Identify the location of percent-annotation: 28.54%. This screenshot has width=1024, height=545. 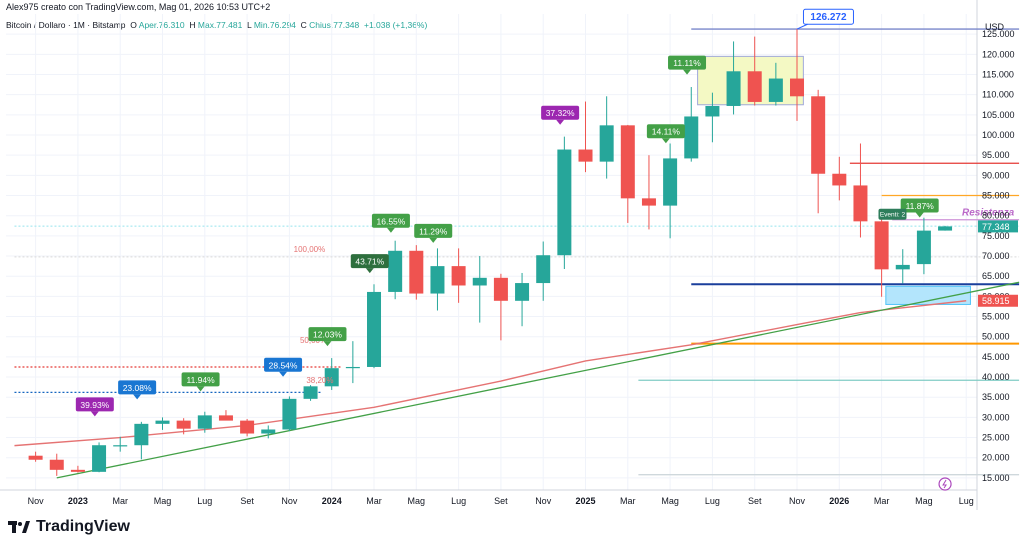
(283, 367).